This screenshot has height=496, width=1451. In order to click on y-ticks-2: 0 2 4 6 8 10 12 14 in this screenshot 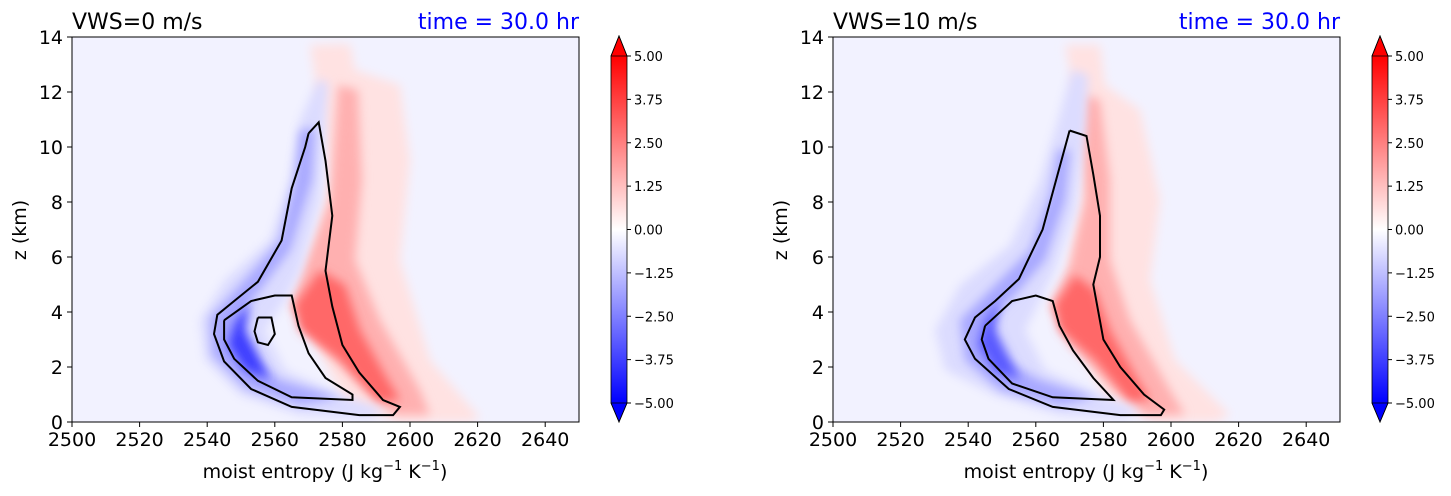, I will do `click(816, 230)`.